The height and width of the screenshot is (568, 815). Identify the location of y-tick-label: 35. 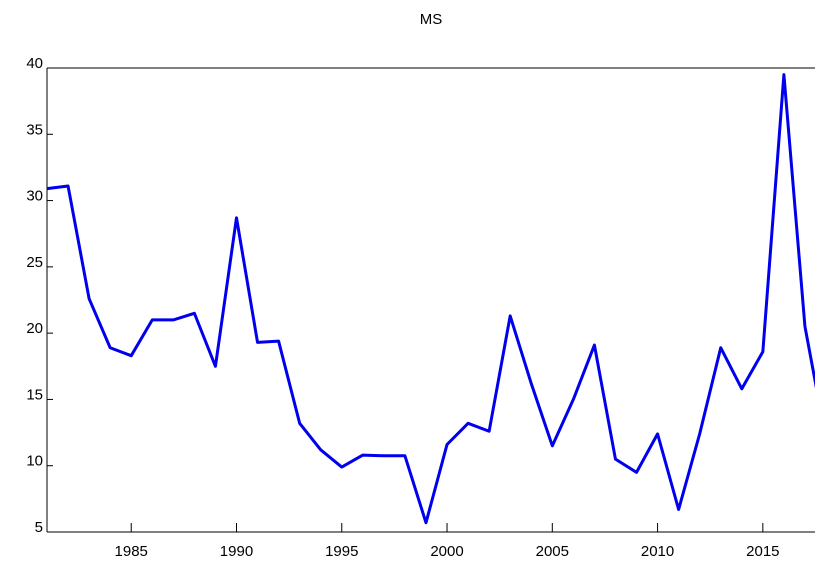
(34, 129).